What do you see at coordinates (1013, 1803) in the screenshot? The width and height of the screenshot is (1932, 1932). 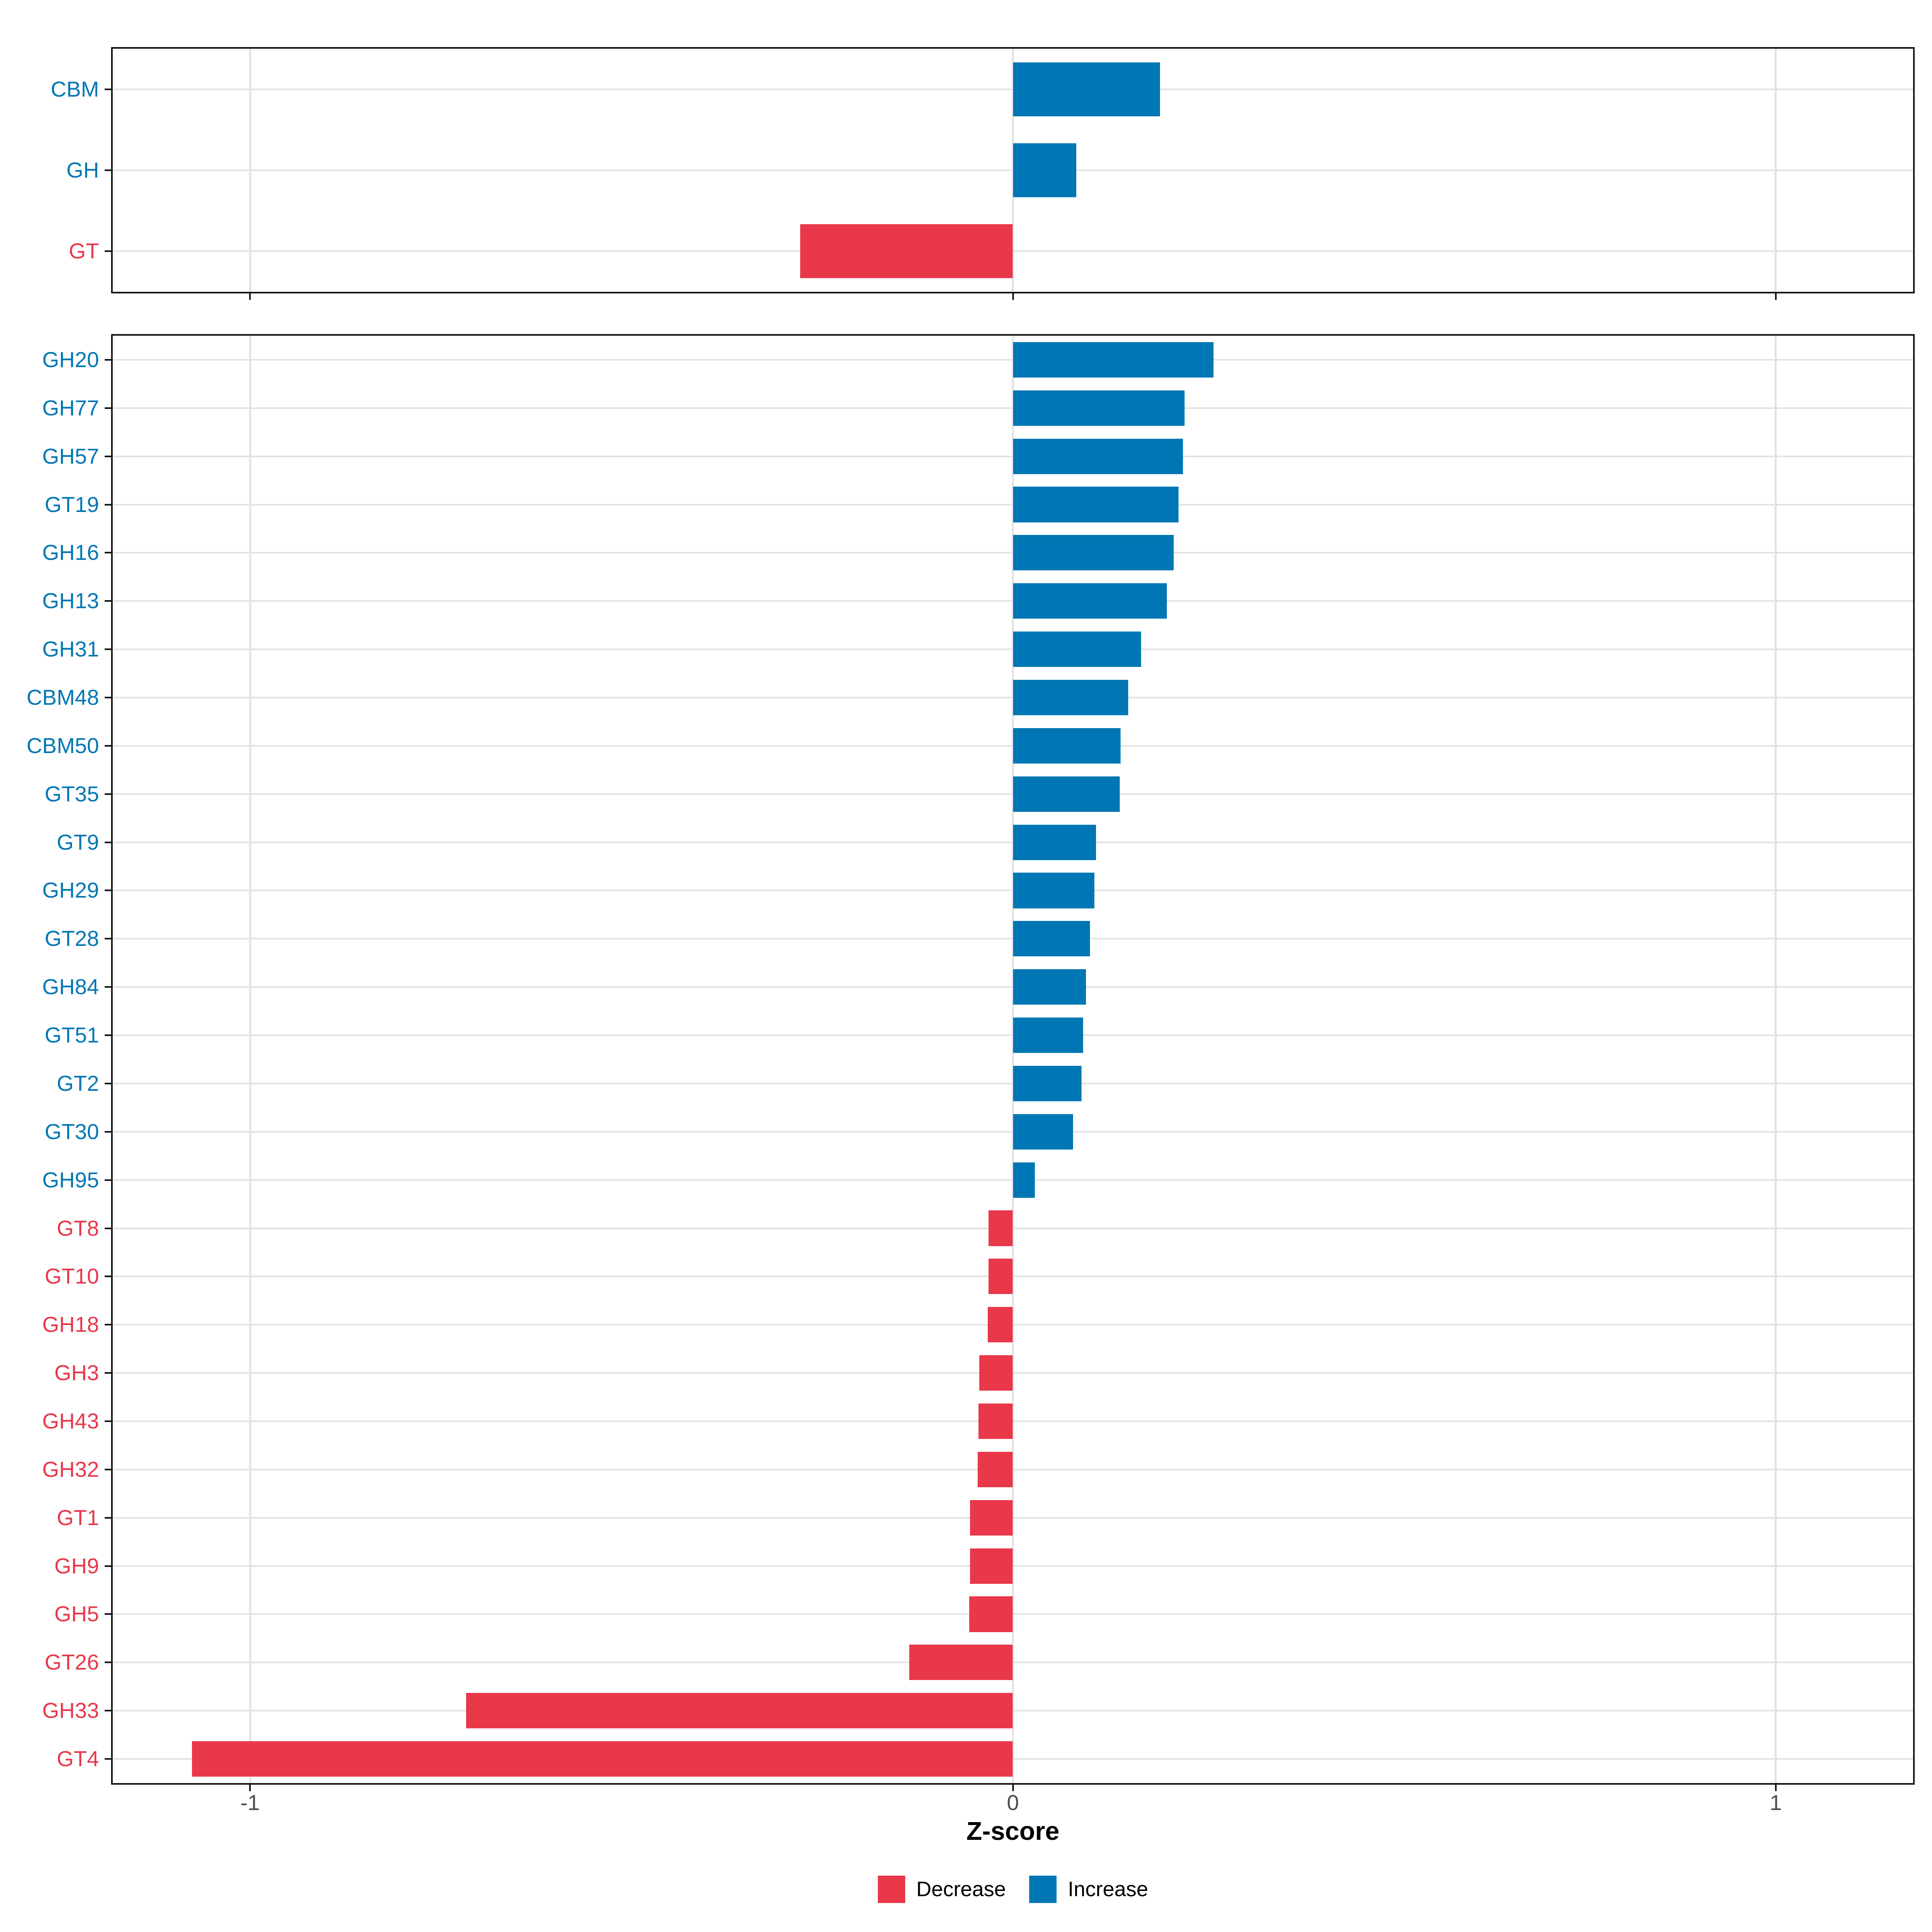 I see `x-tick-label-0: 0` at bounding box center [1013, 1803].